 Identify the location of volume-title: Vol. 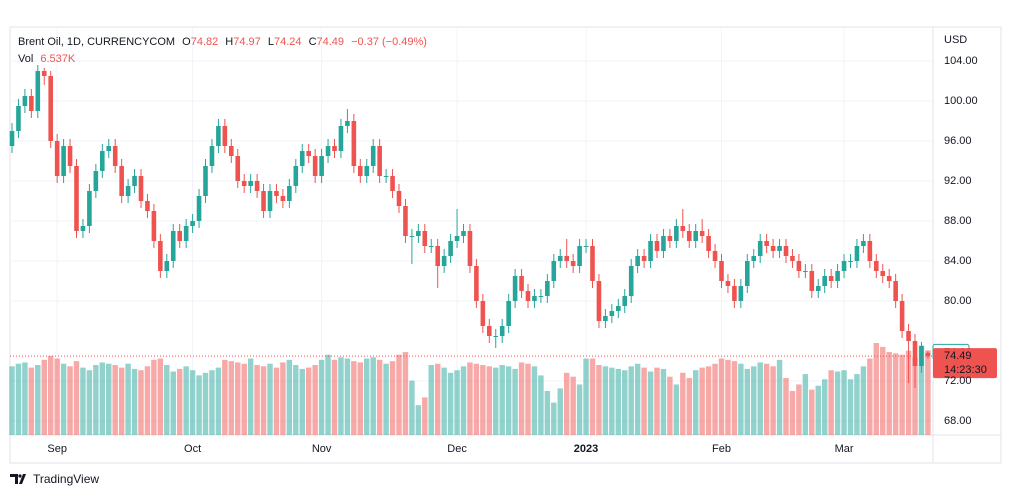
(25, 59).